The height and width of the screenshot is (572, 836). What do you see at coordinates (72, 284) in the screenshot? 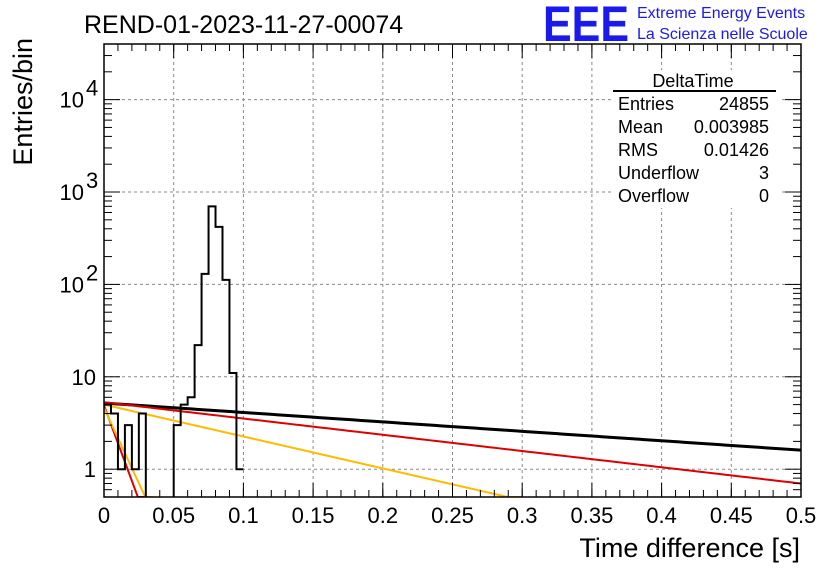
I see `y-tick-label-2: 10` at bounding box center [72, 284].